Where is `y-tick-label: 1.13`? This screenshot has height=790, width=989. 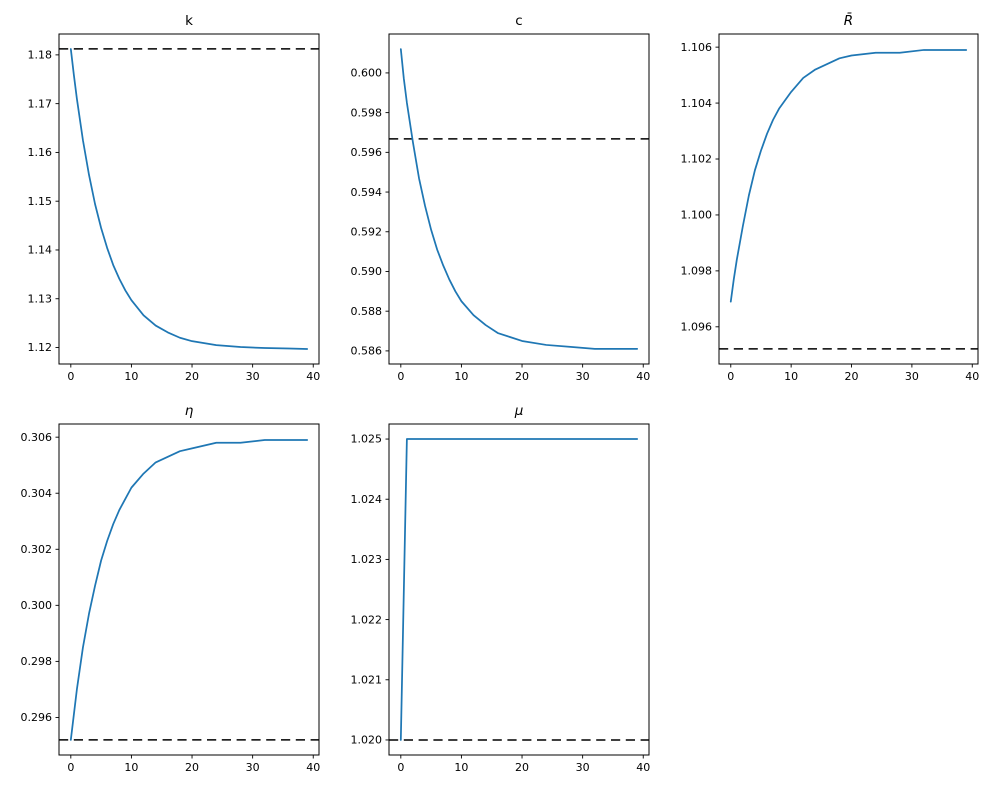
y-tick-label: 1.13 is located at coordinates (40, 298).